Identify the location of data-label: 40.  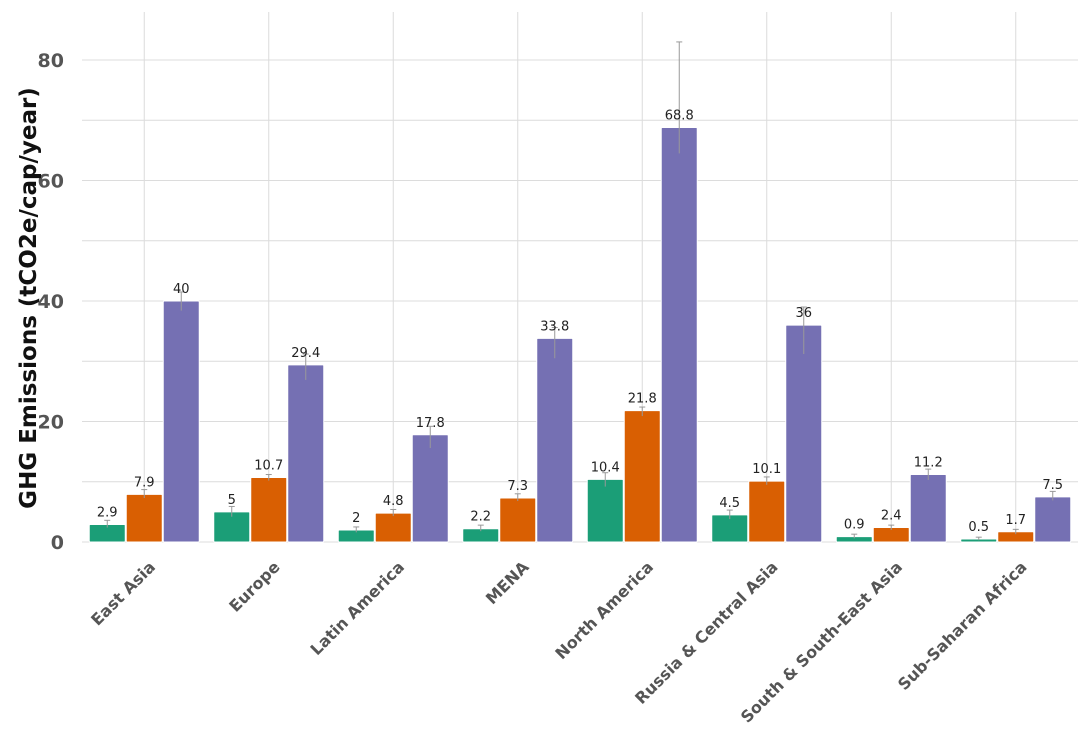
(181, 289).